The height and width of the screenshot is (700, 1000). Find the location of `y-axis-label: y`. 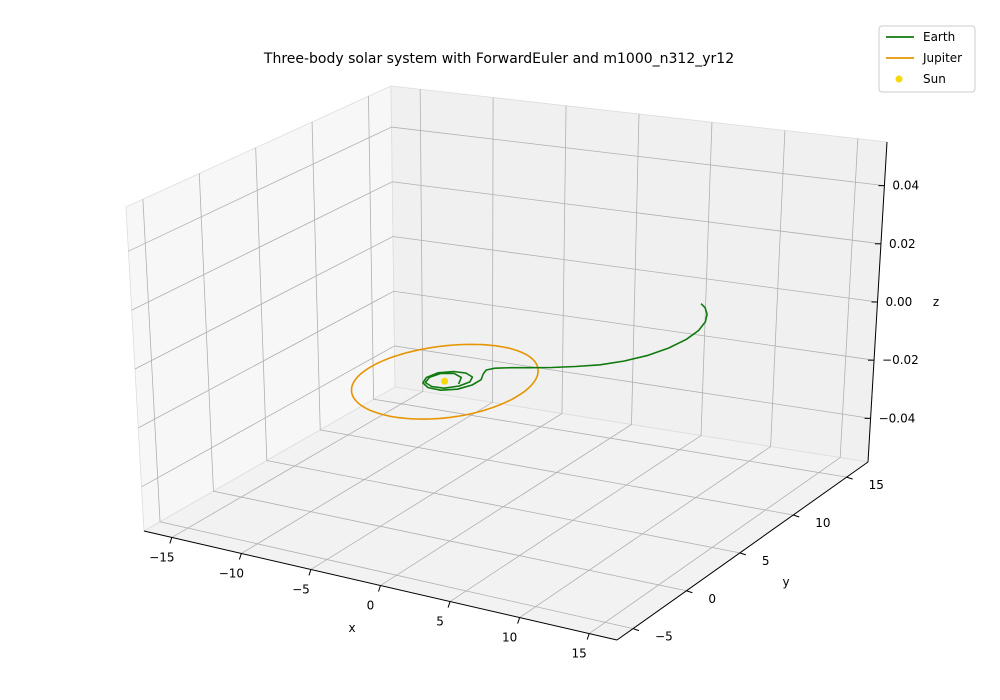

y-axis-label: y is located at coordinates (785, 582).